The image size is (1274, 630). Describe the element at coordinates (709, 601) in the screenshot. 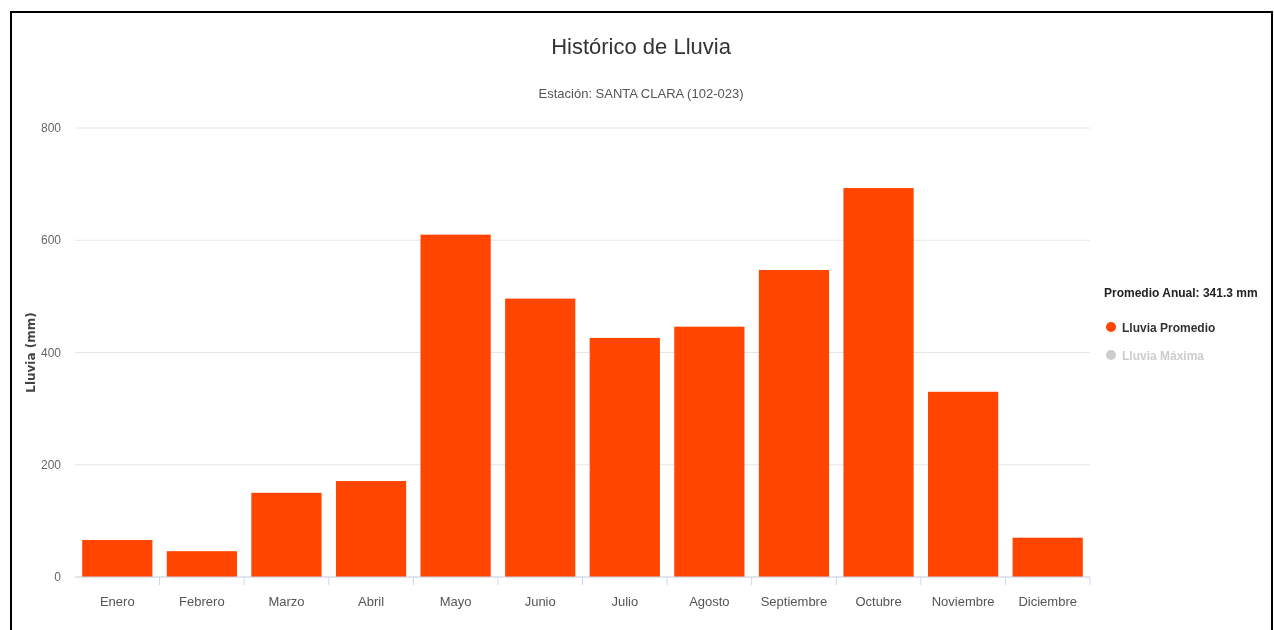

I see `x-tick-label: Agosto` at that location.